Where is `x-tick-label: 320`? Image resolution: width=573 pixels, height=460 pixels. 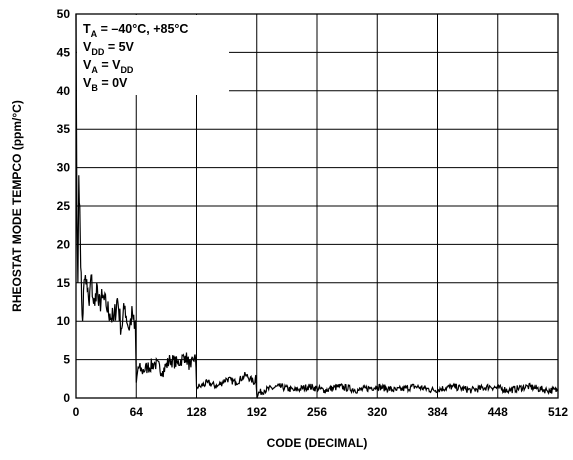 x-tick-label: 320 is located at coordinates (377, 412).